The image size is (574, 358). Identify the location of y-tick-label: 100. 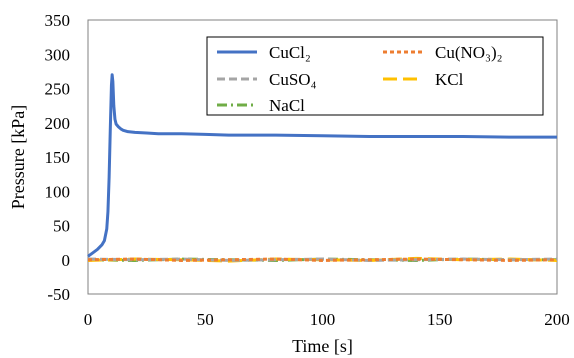
(58, 191).